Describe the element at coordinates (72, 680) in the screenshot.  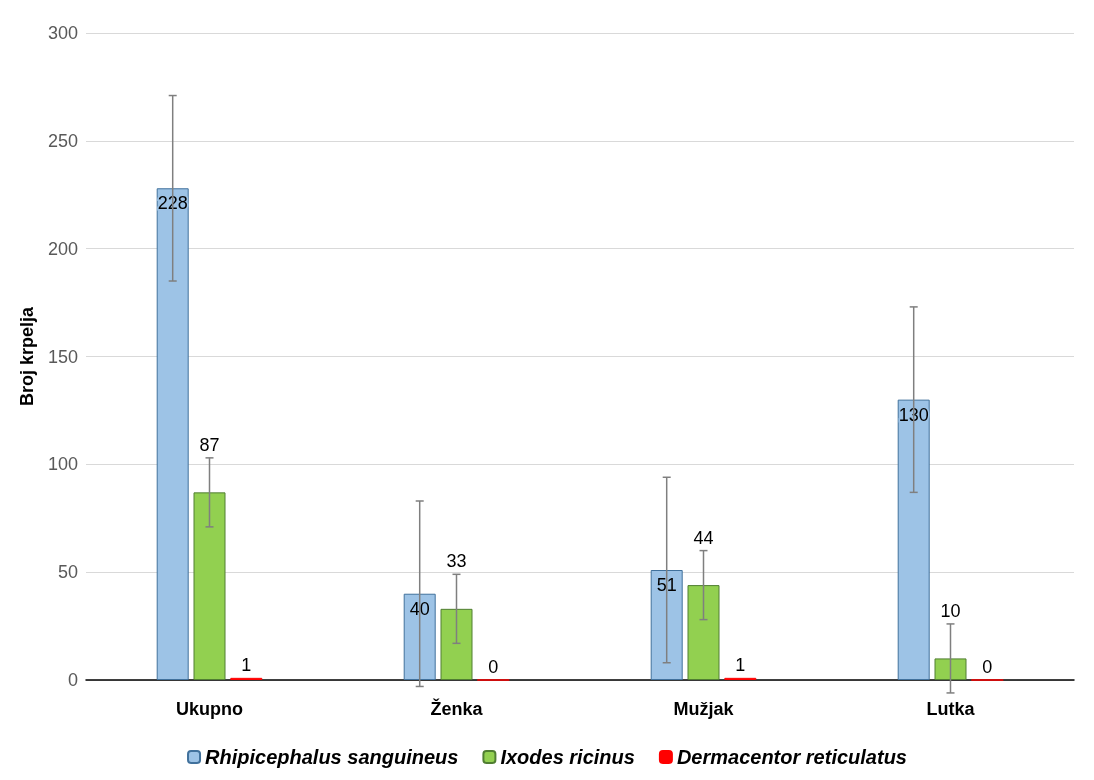
I see `y-tick-label: 0` at that location.